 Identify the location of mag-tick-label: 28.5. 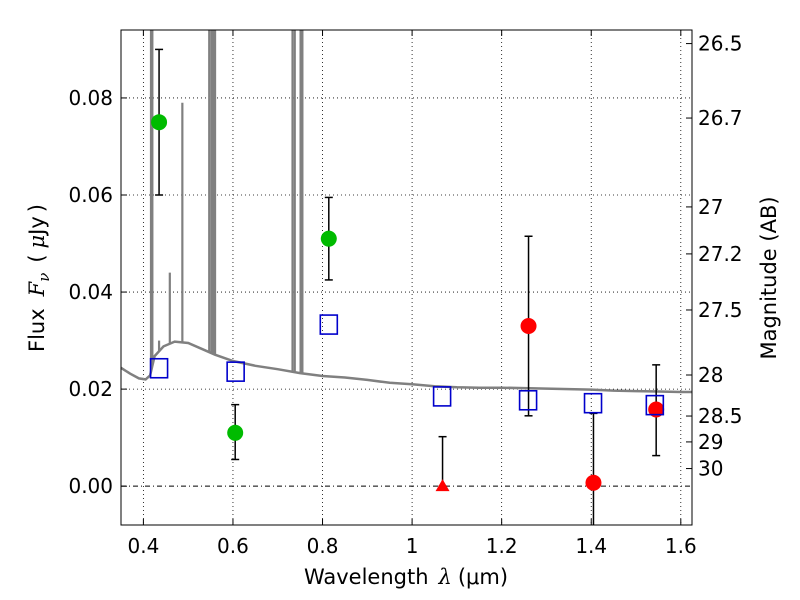
(720, 416).